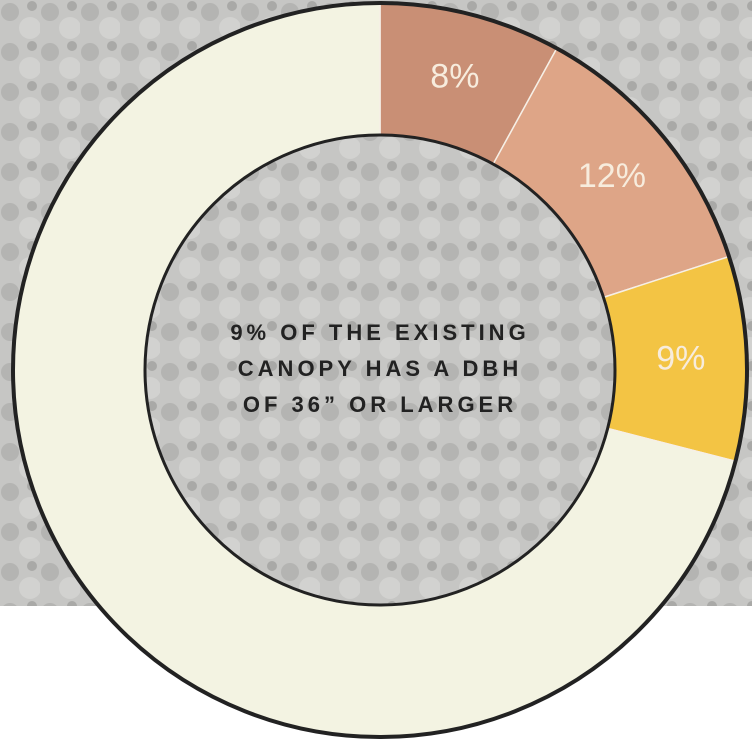  Describe the element at coordinates (454, 76) in the screenshot. I see `segment-label: 8%` at that location.